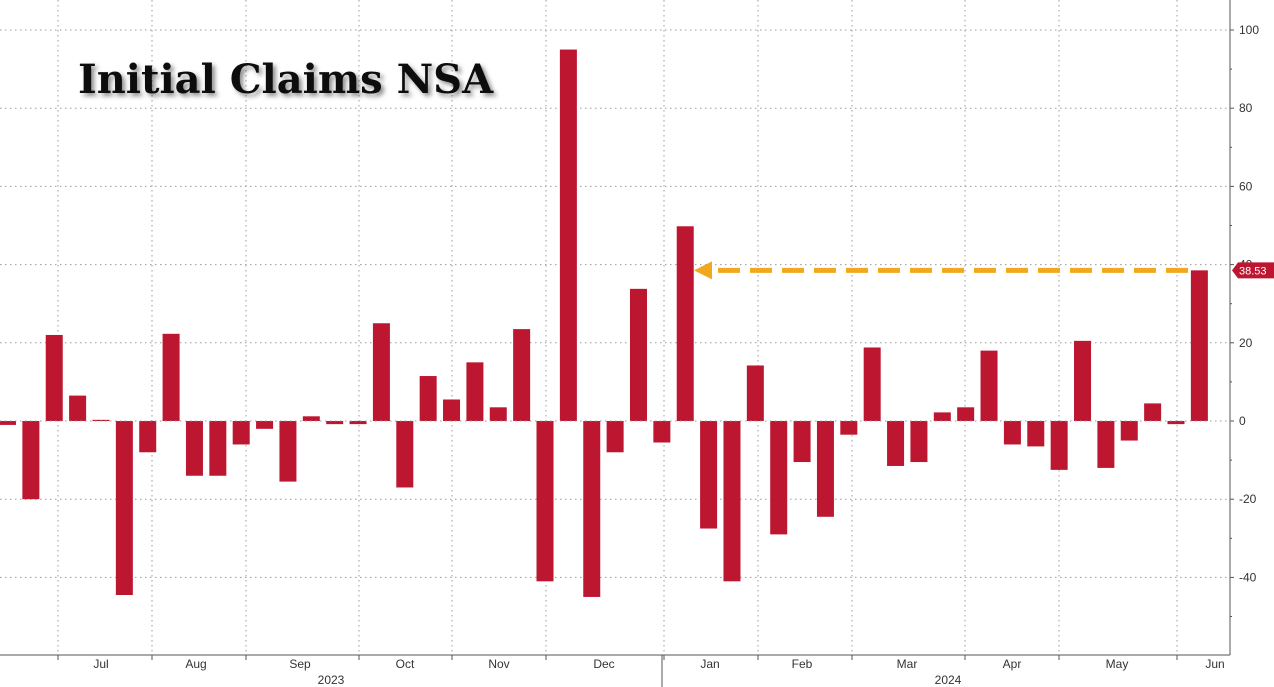 This screenshot has height=687, width=1274. What do you see at coordinates (1214, 664) in the screenshot?
I see `x-tick-label: Jun` at bounding box center [1214, 664].